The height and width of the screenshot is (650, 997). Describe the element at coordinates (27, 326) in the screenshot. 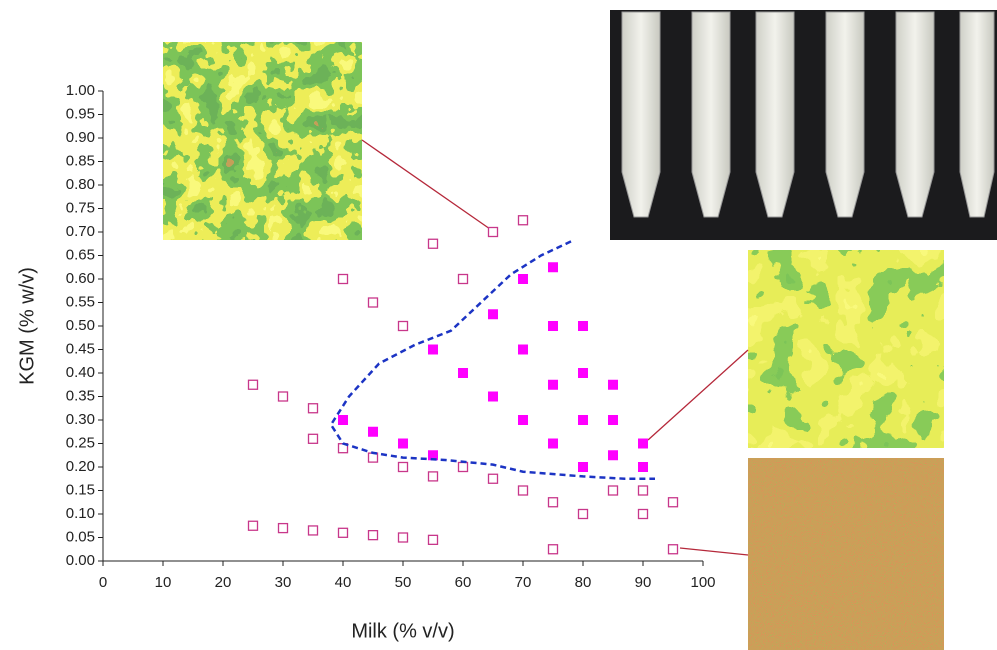

I see `y-axis-title: KGM (% w/v)` at that location.